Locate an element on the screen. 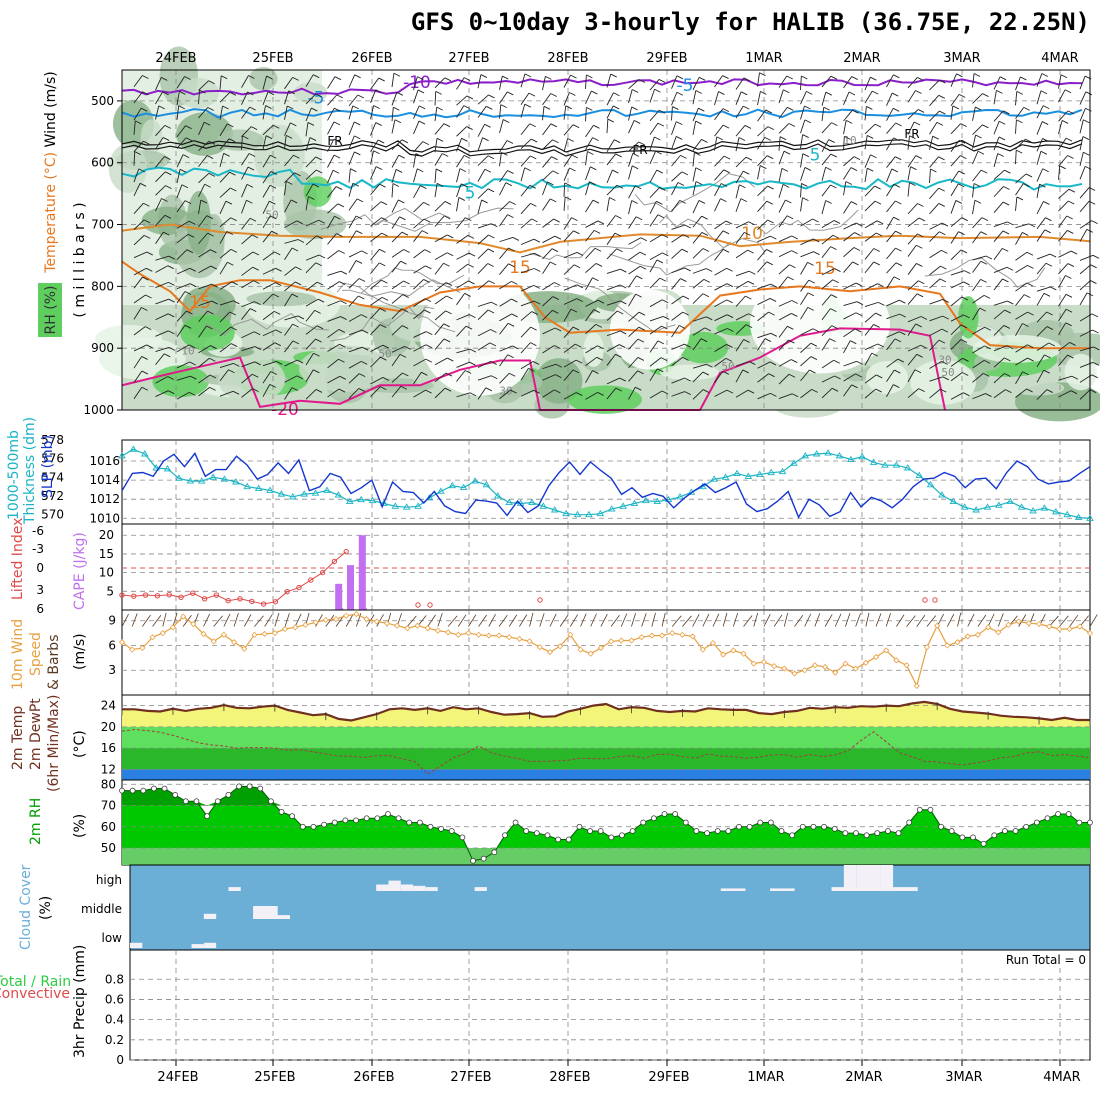 The height and width of the screenshot is (1100, 1100). cape-tick-label: 5 is located at coordinates (110, 591).